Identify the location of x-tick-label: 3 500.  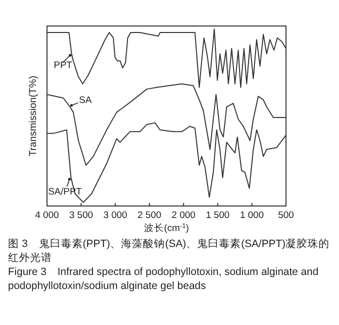
(81, 215).